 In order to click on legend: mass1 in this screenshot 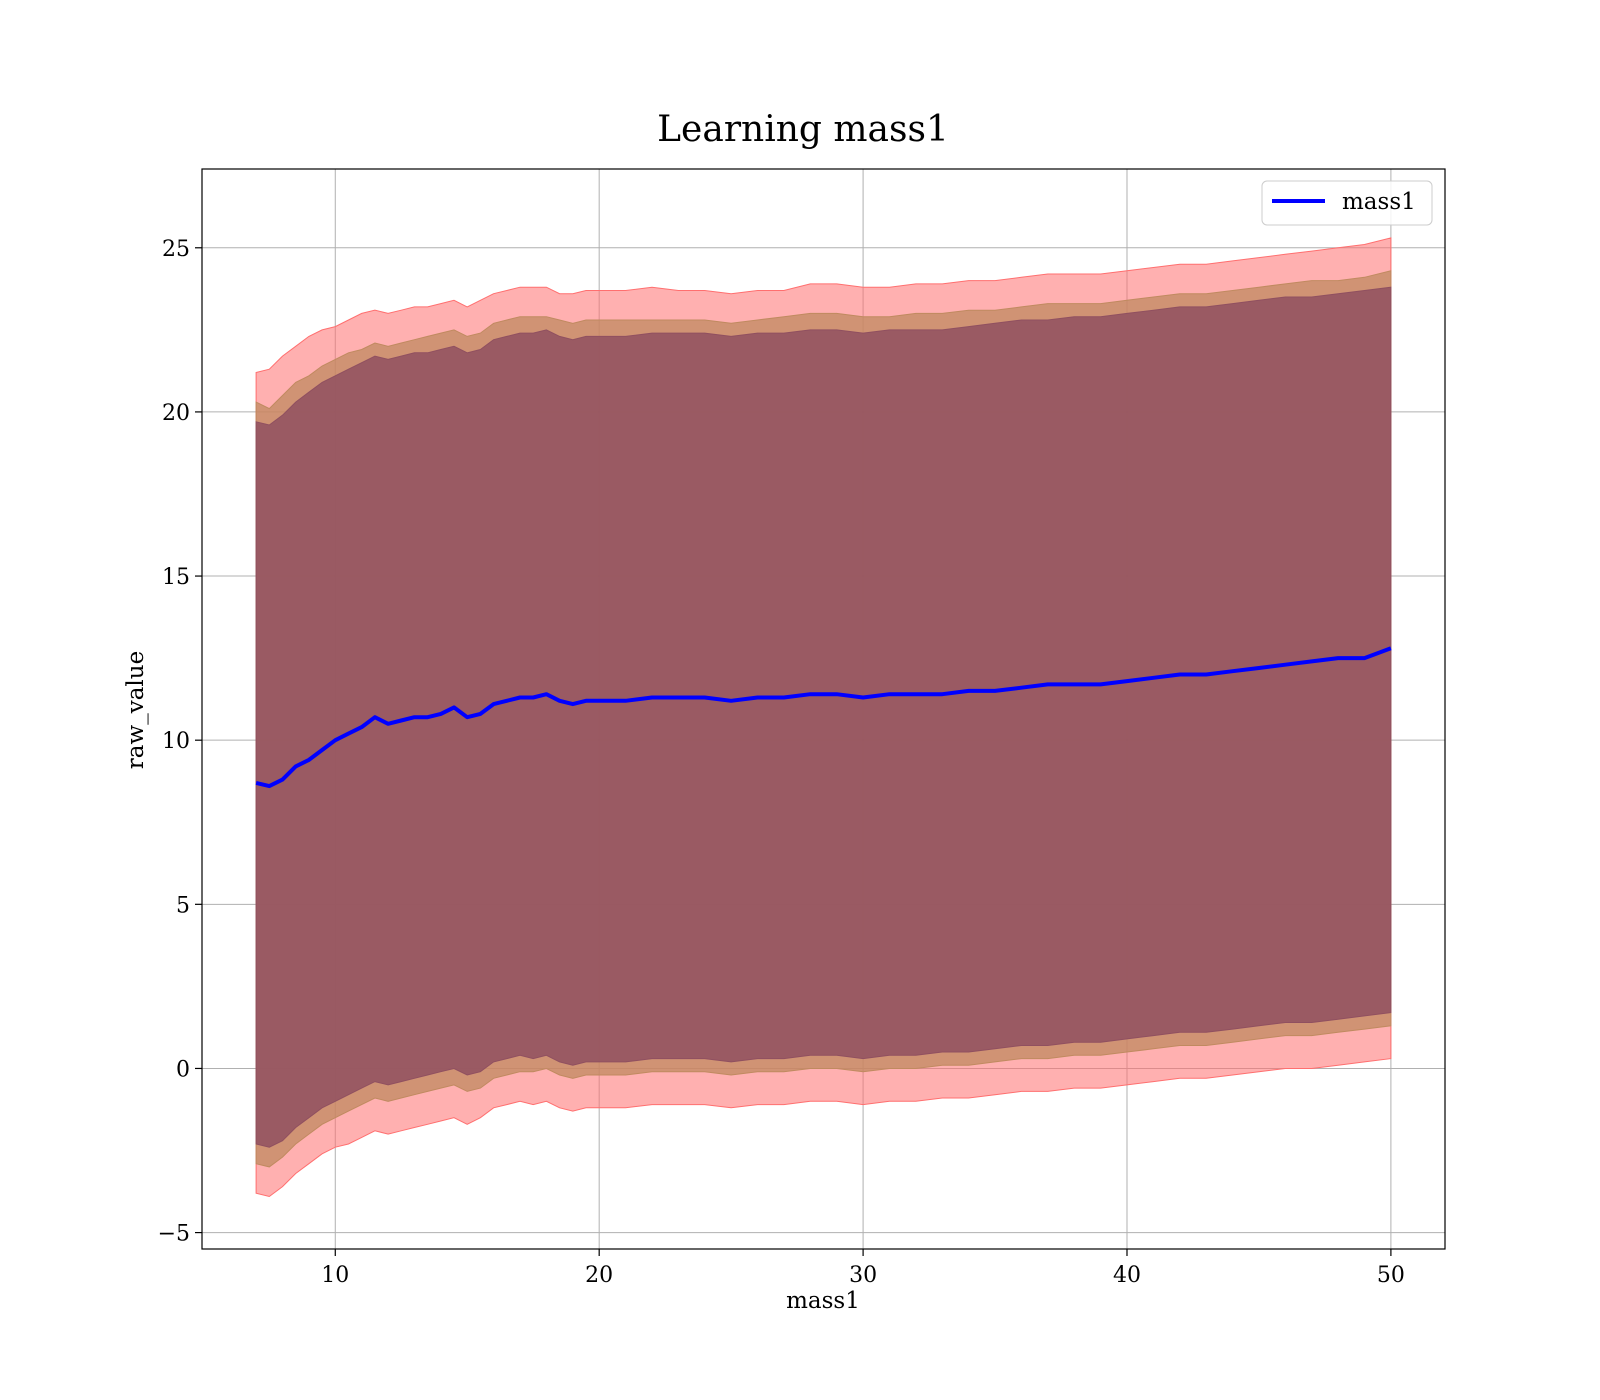, I will do `click(1347, 203)`.